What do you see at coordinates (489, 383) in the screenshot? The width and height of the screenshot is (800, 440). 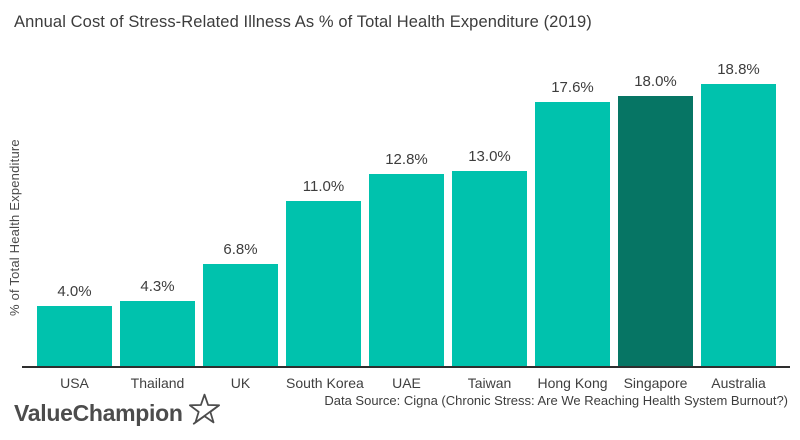 I see `x-tick-label: Taiwan` at bounding box center [489, 383].